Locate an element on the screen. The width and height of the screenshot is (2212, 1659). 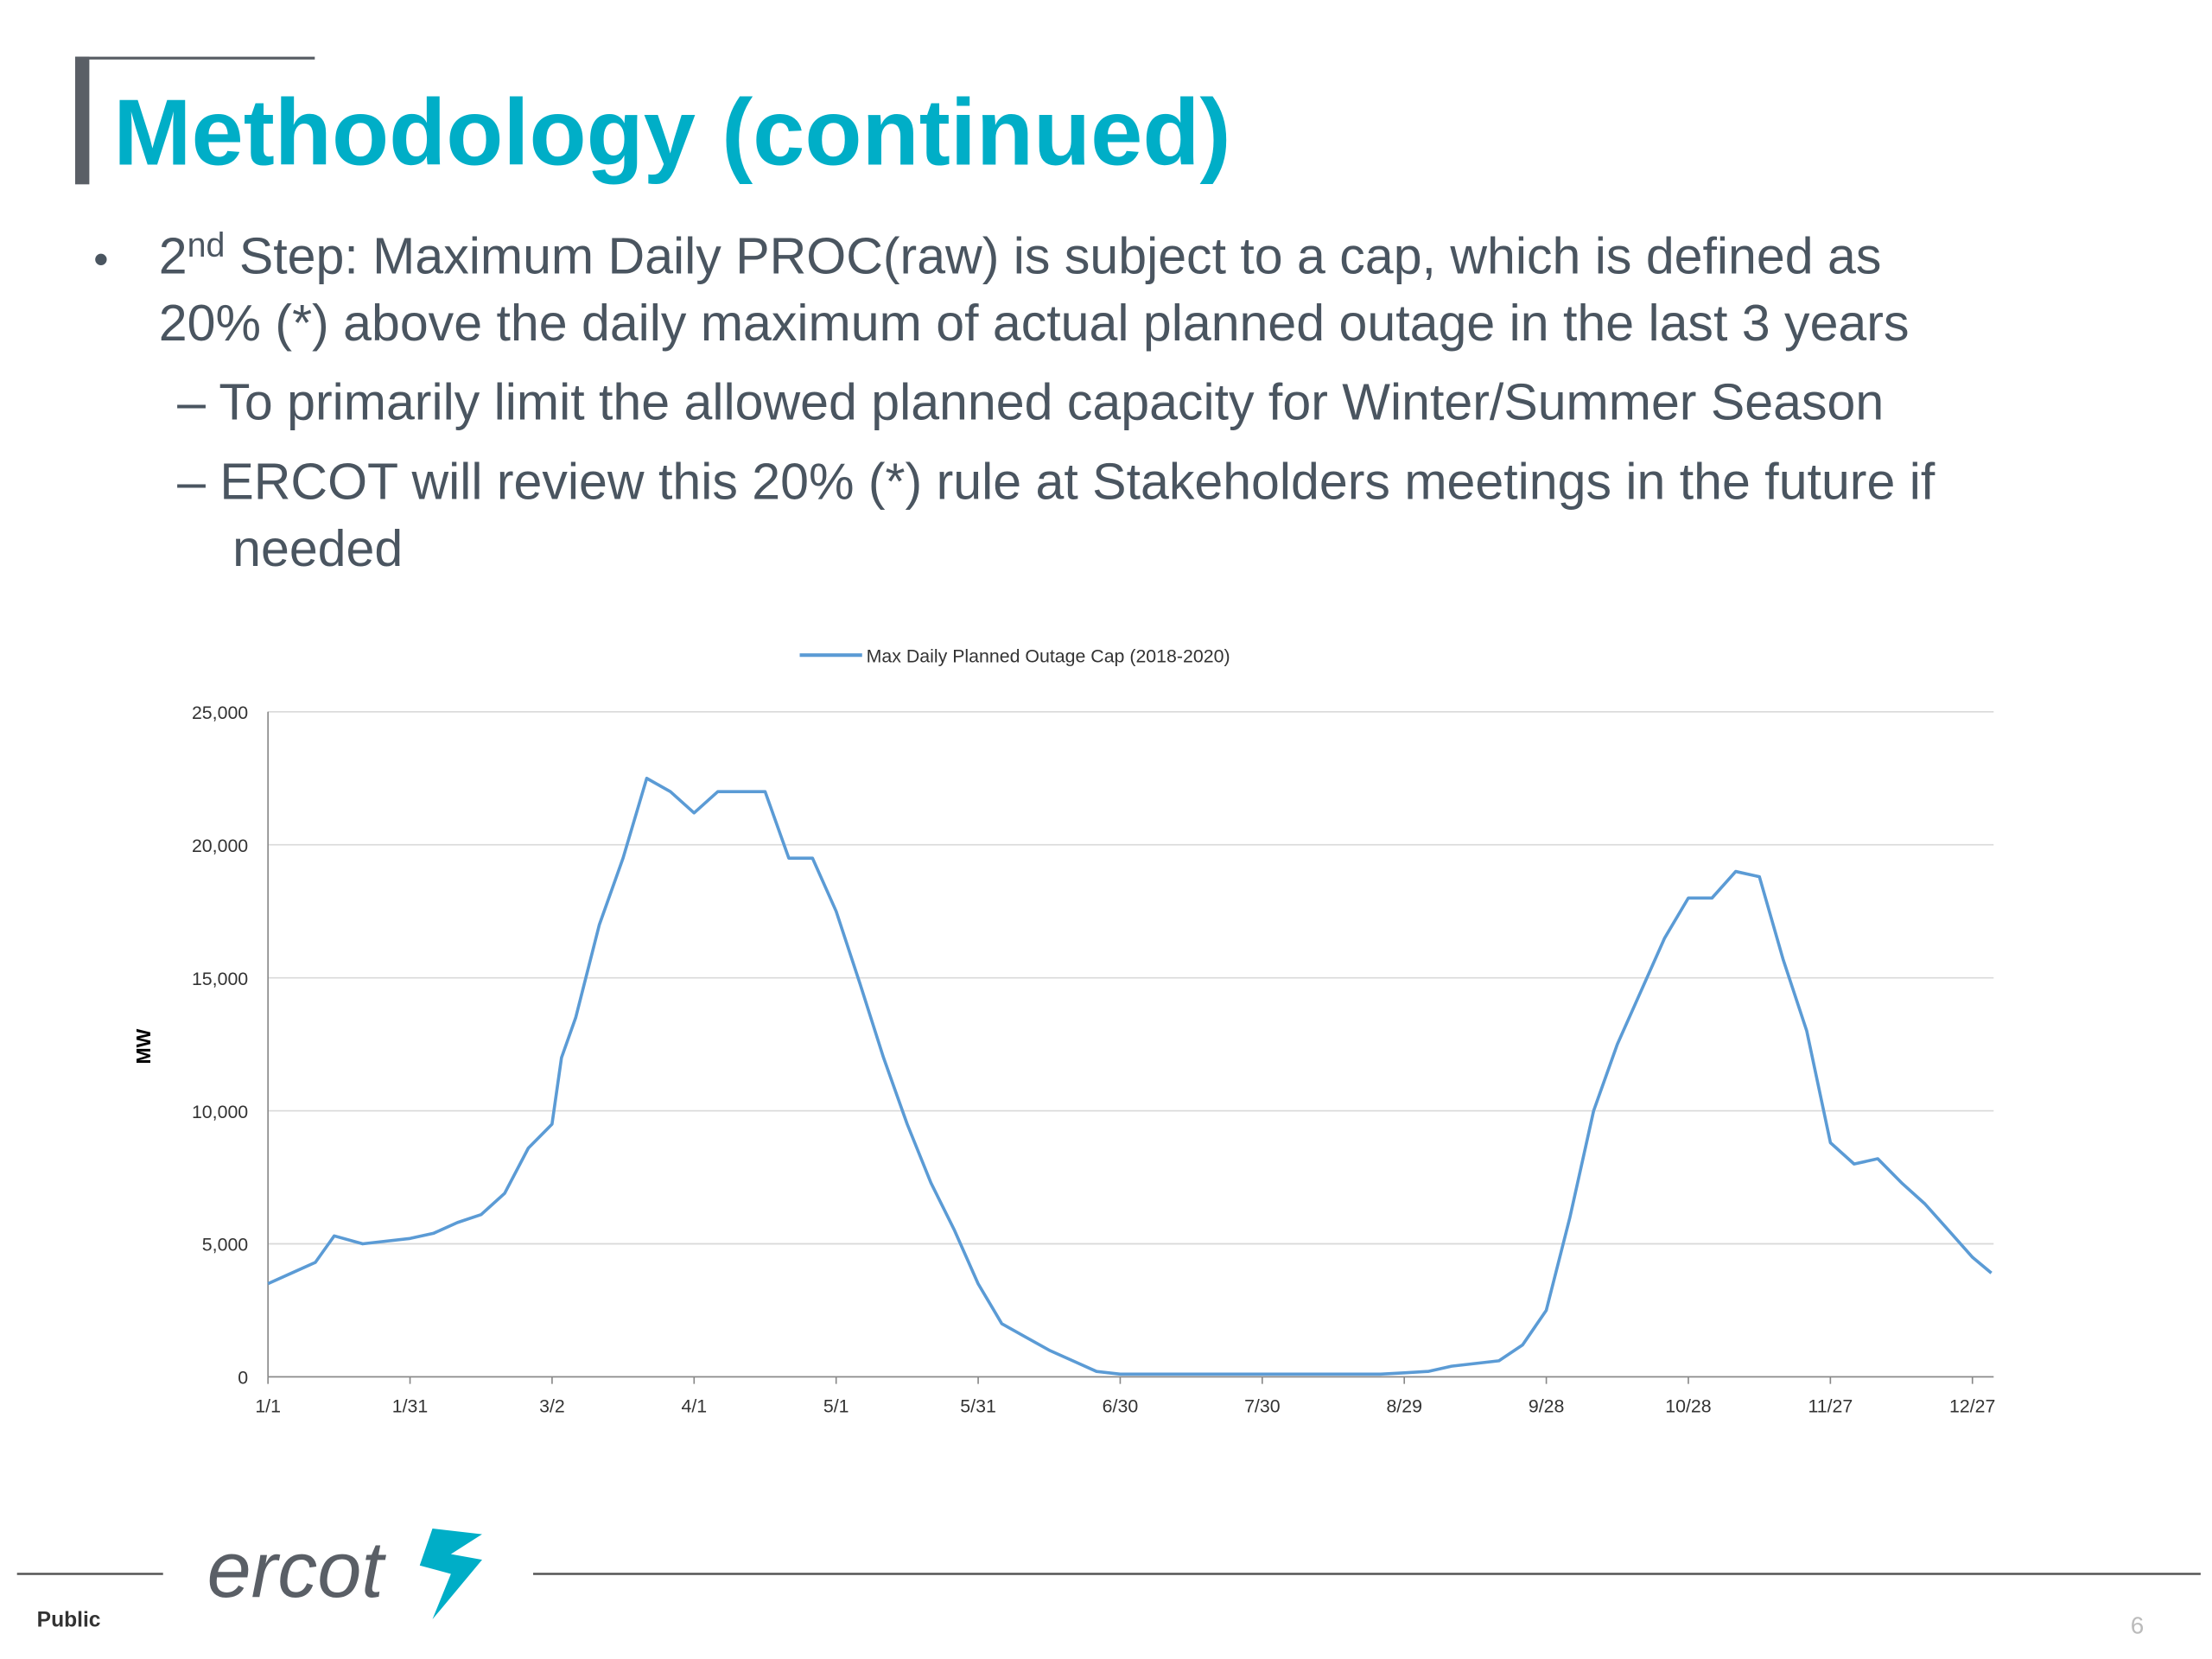
x-tick-label: 10/28 is located at coordinates (1688, 1405).